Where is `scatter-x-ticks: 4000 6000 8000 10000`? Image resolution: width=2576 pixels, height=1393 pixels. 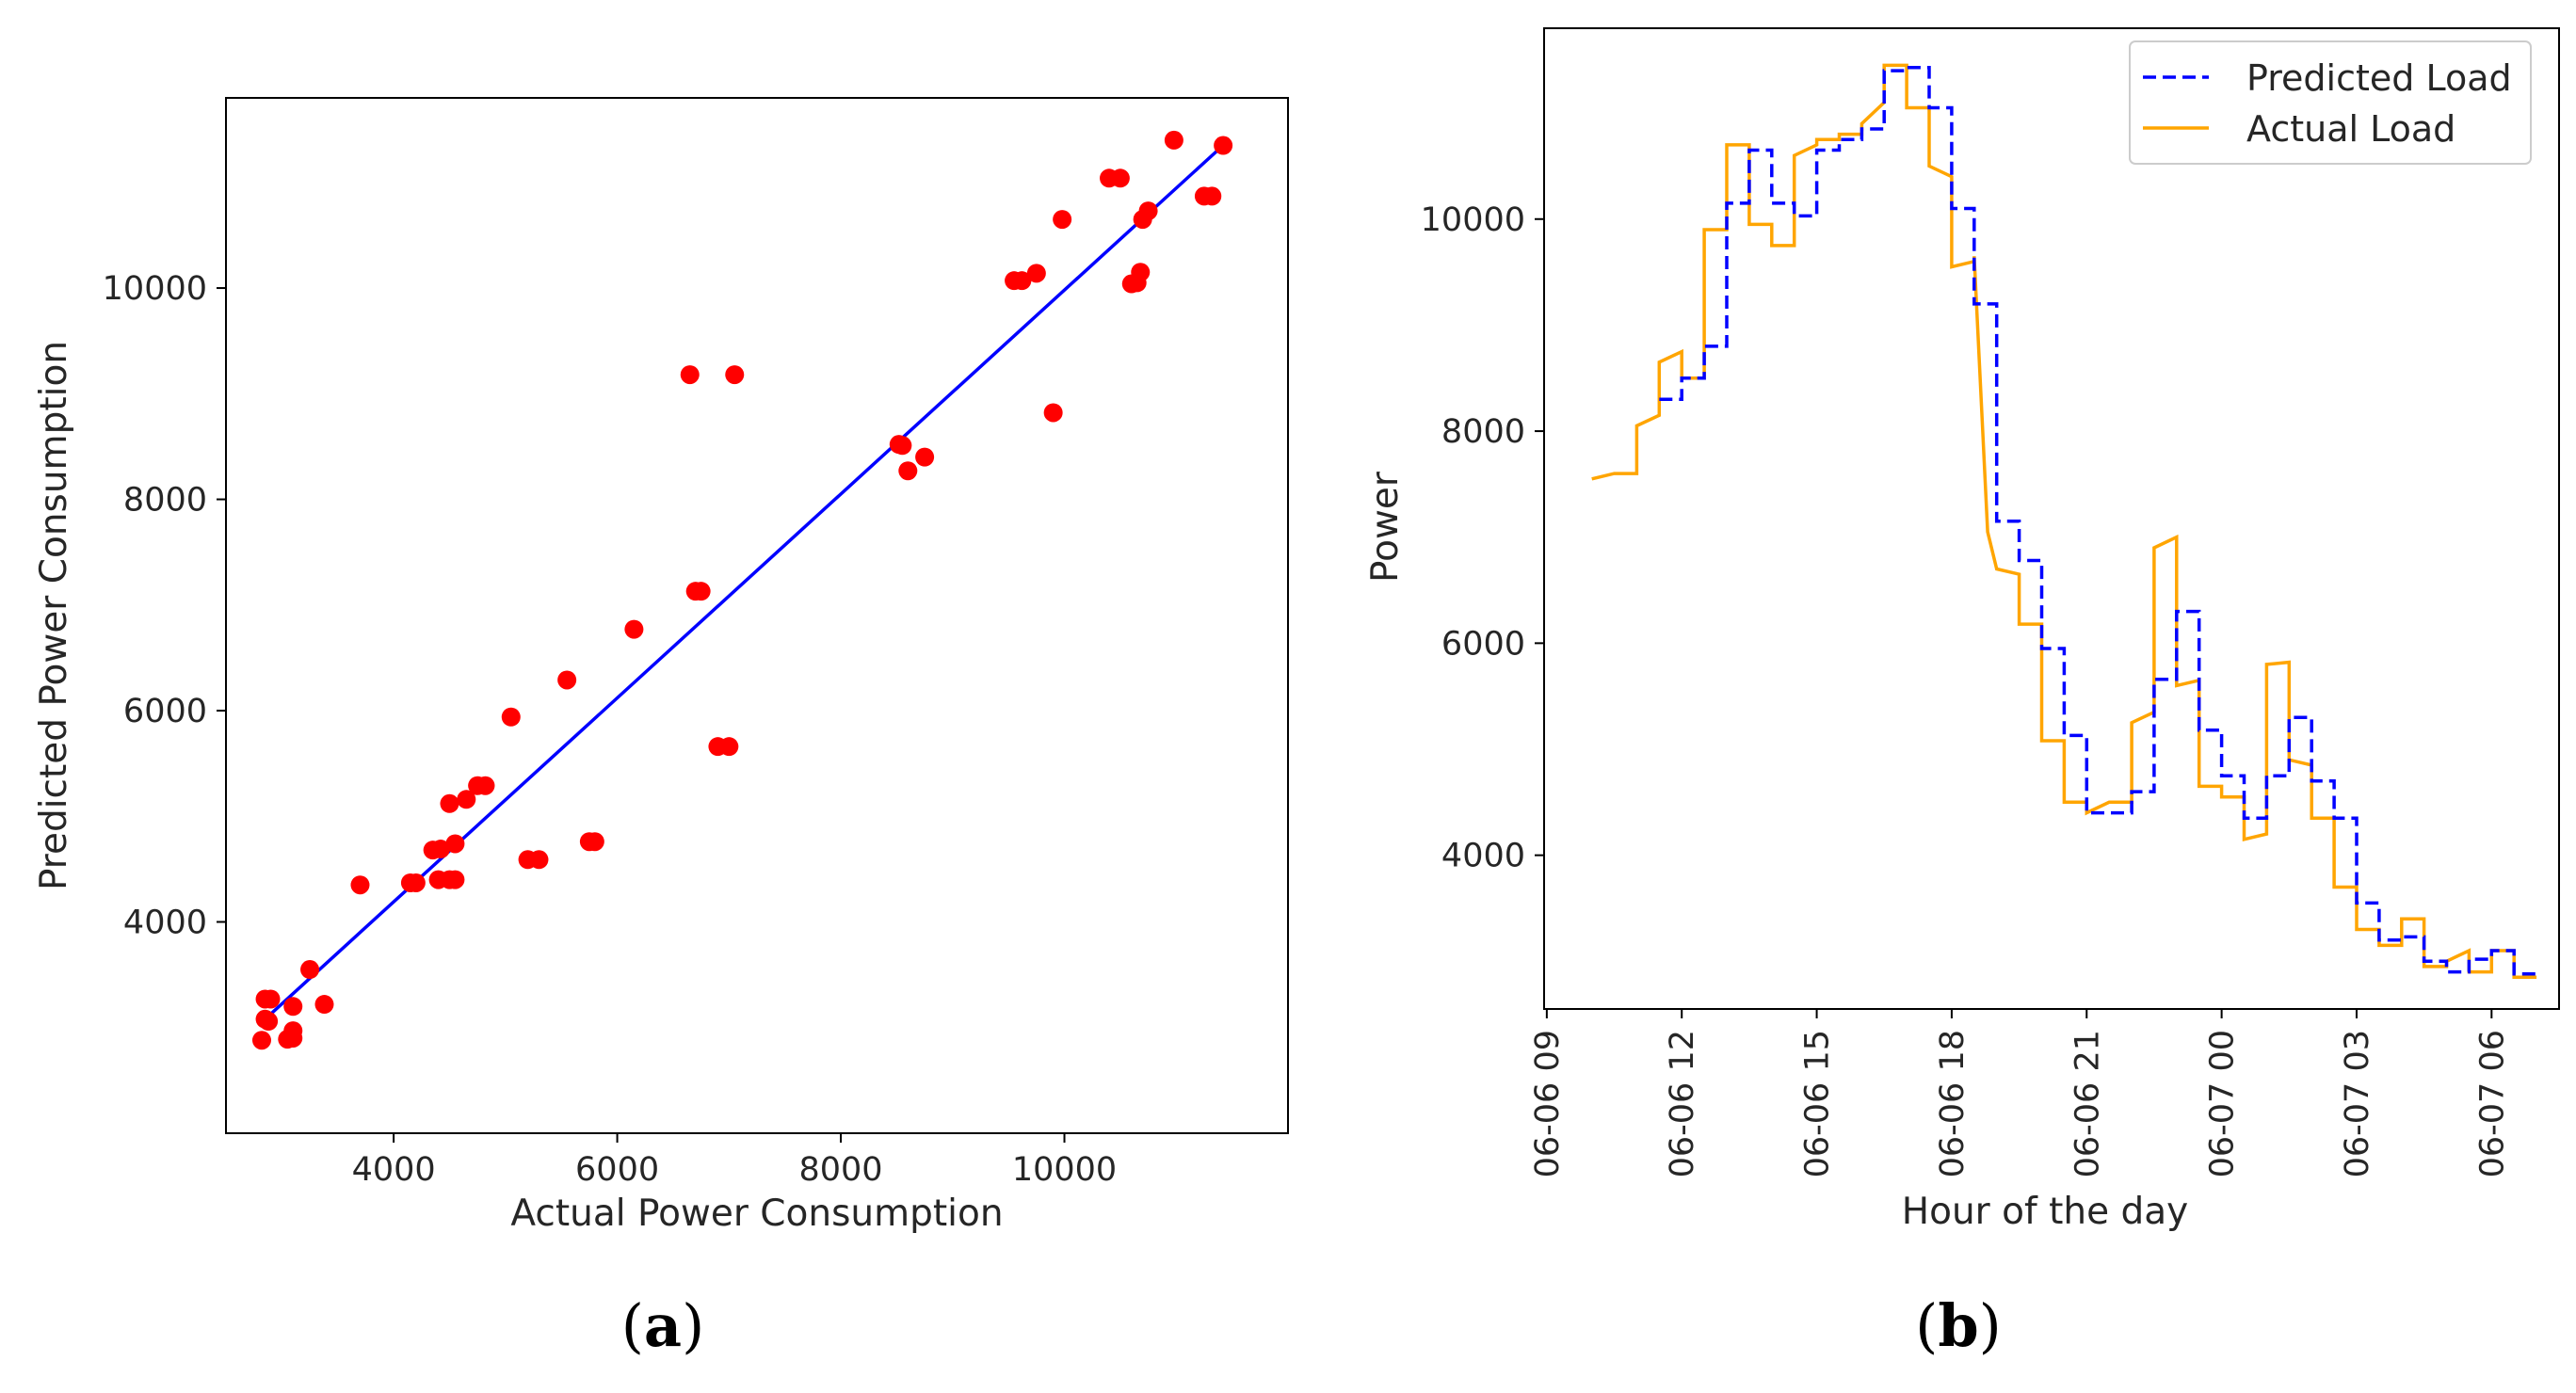
scatter-x-ticks: 4000 6000 8000 10000 is located at coordinates (734, 1161).